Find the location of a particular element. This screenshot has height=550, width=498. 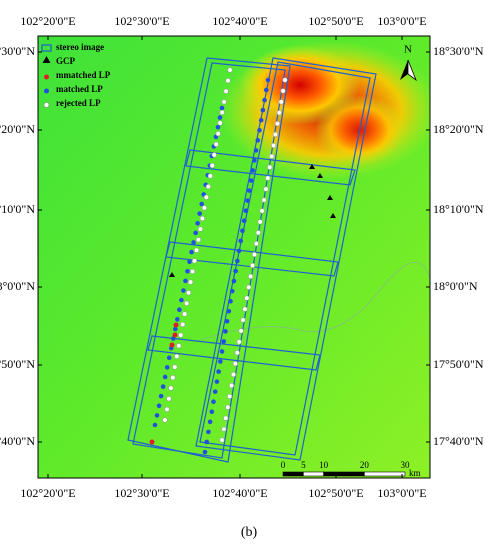

scale-unit: km is located at coordinates (415, 473).